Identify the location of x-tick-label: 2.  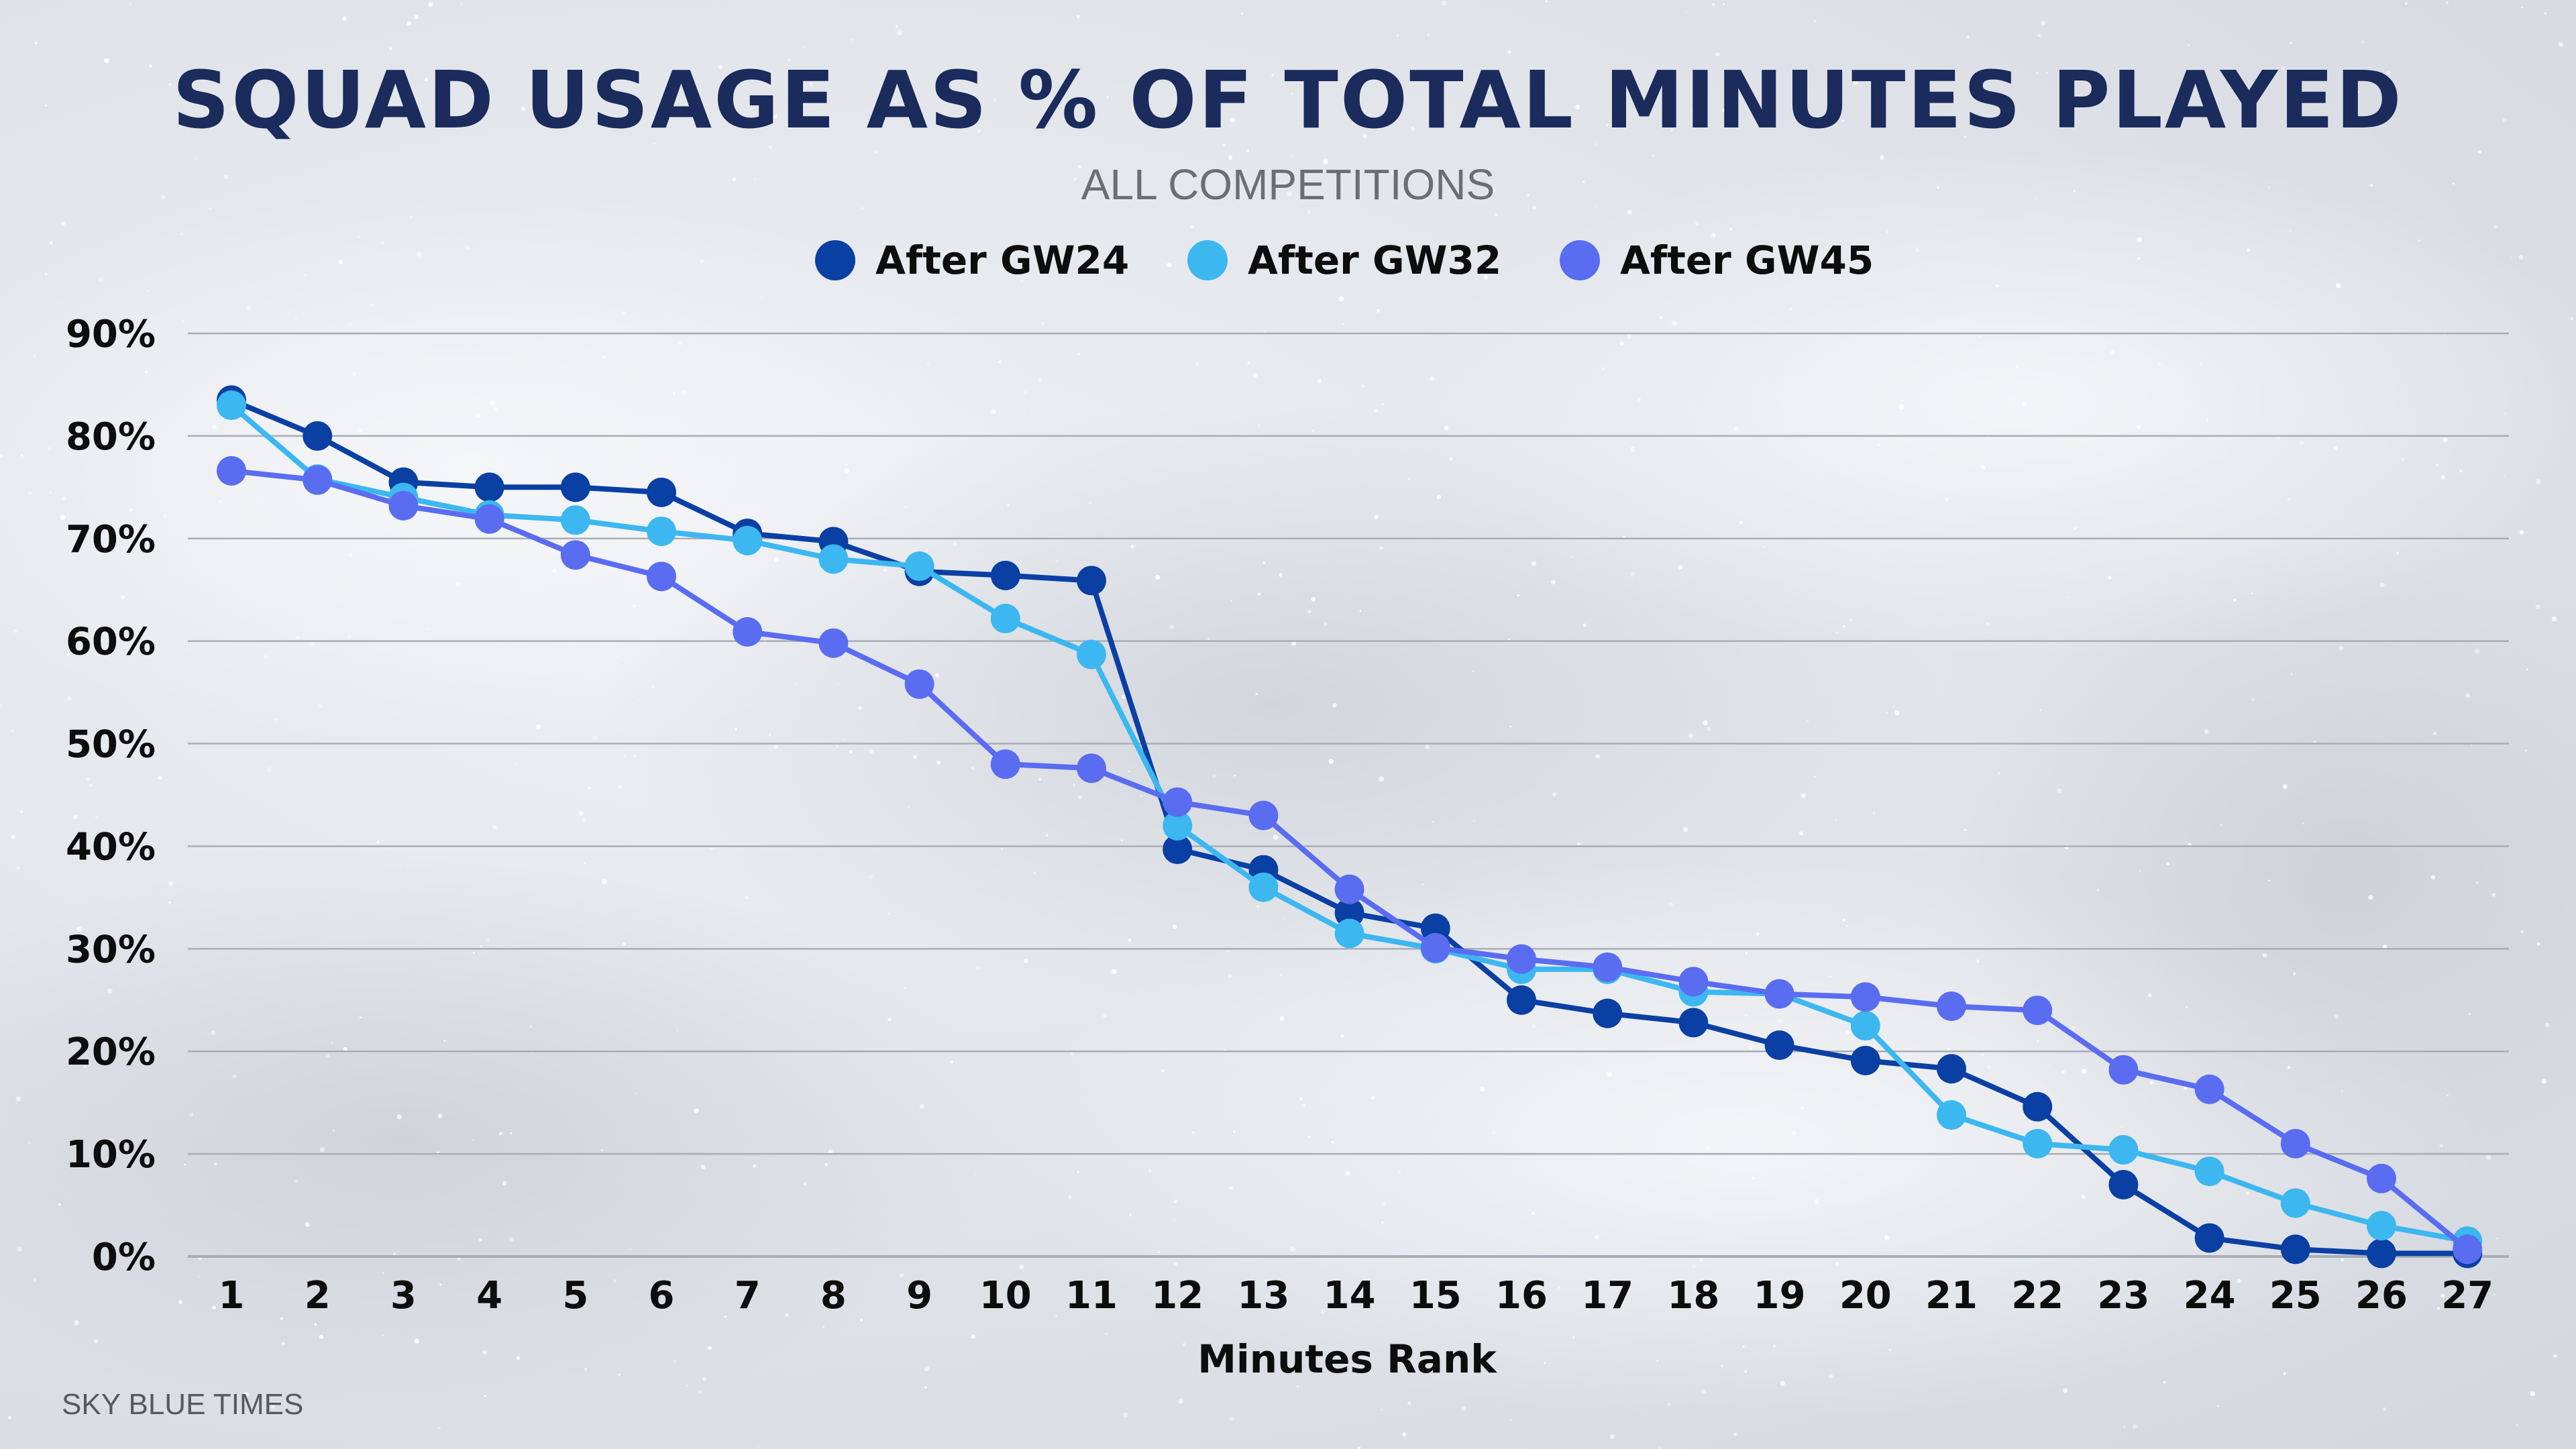
(318, 1296).